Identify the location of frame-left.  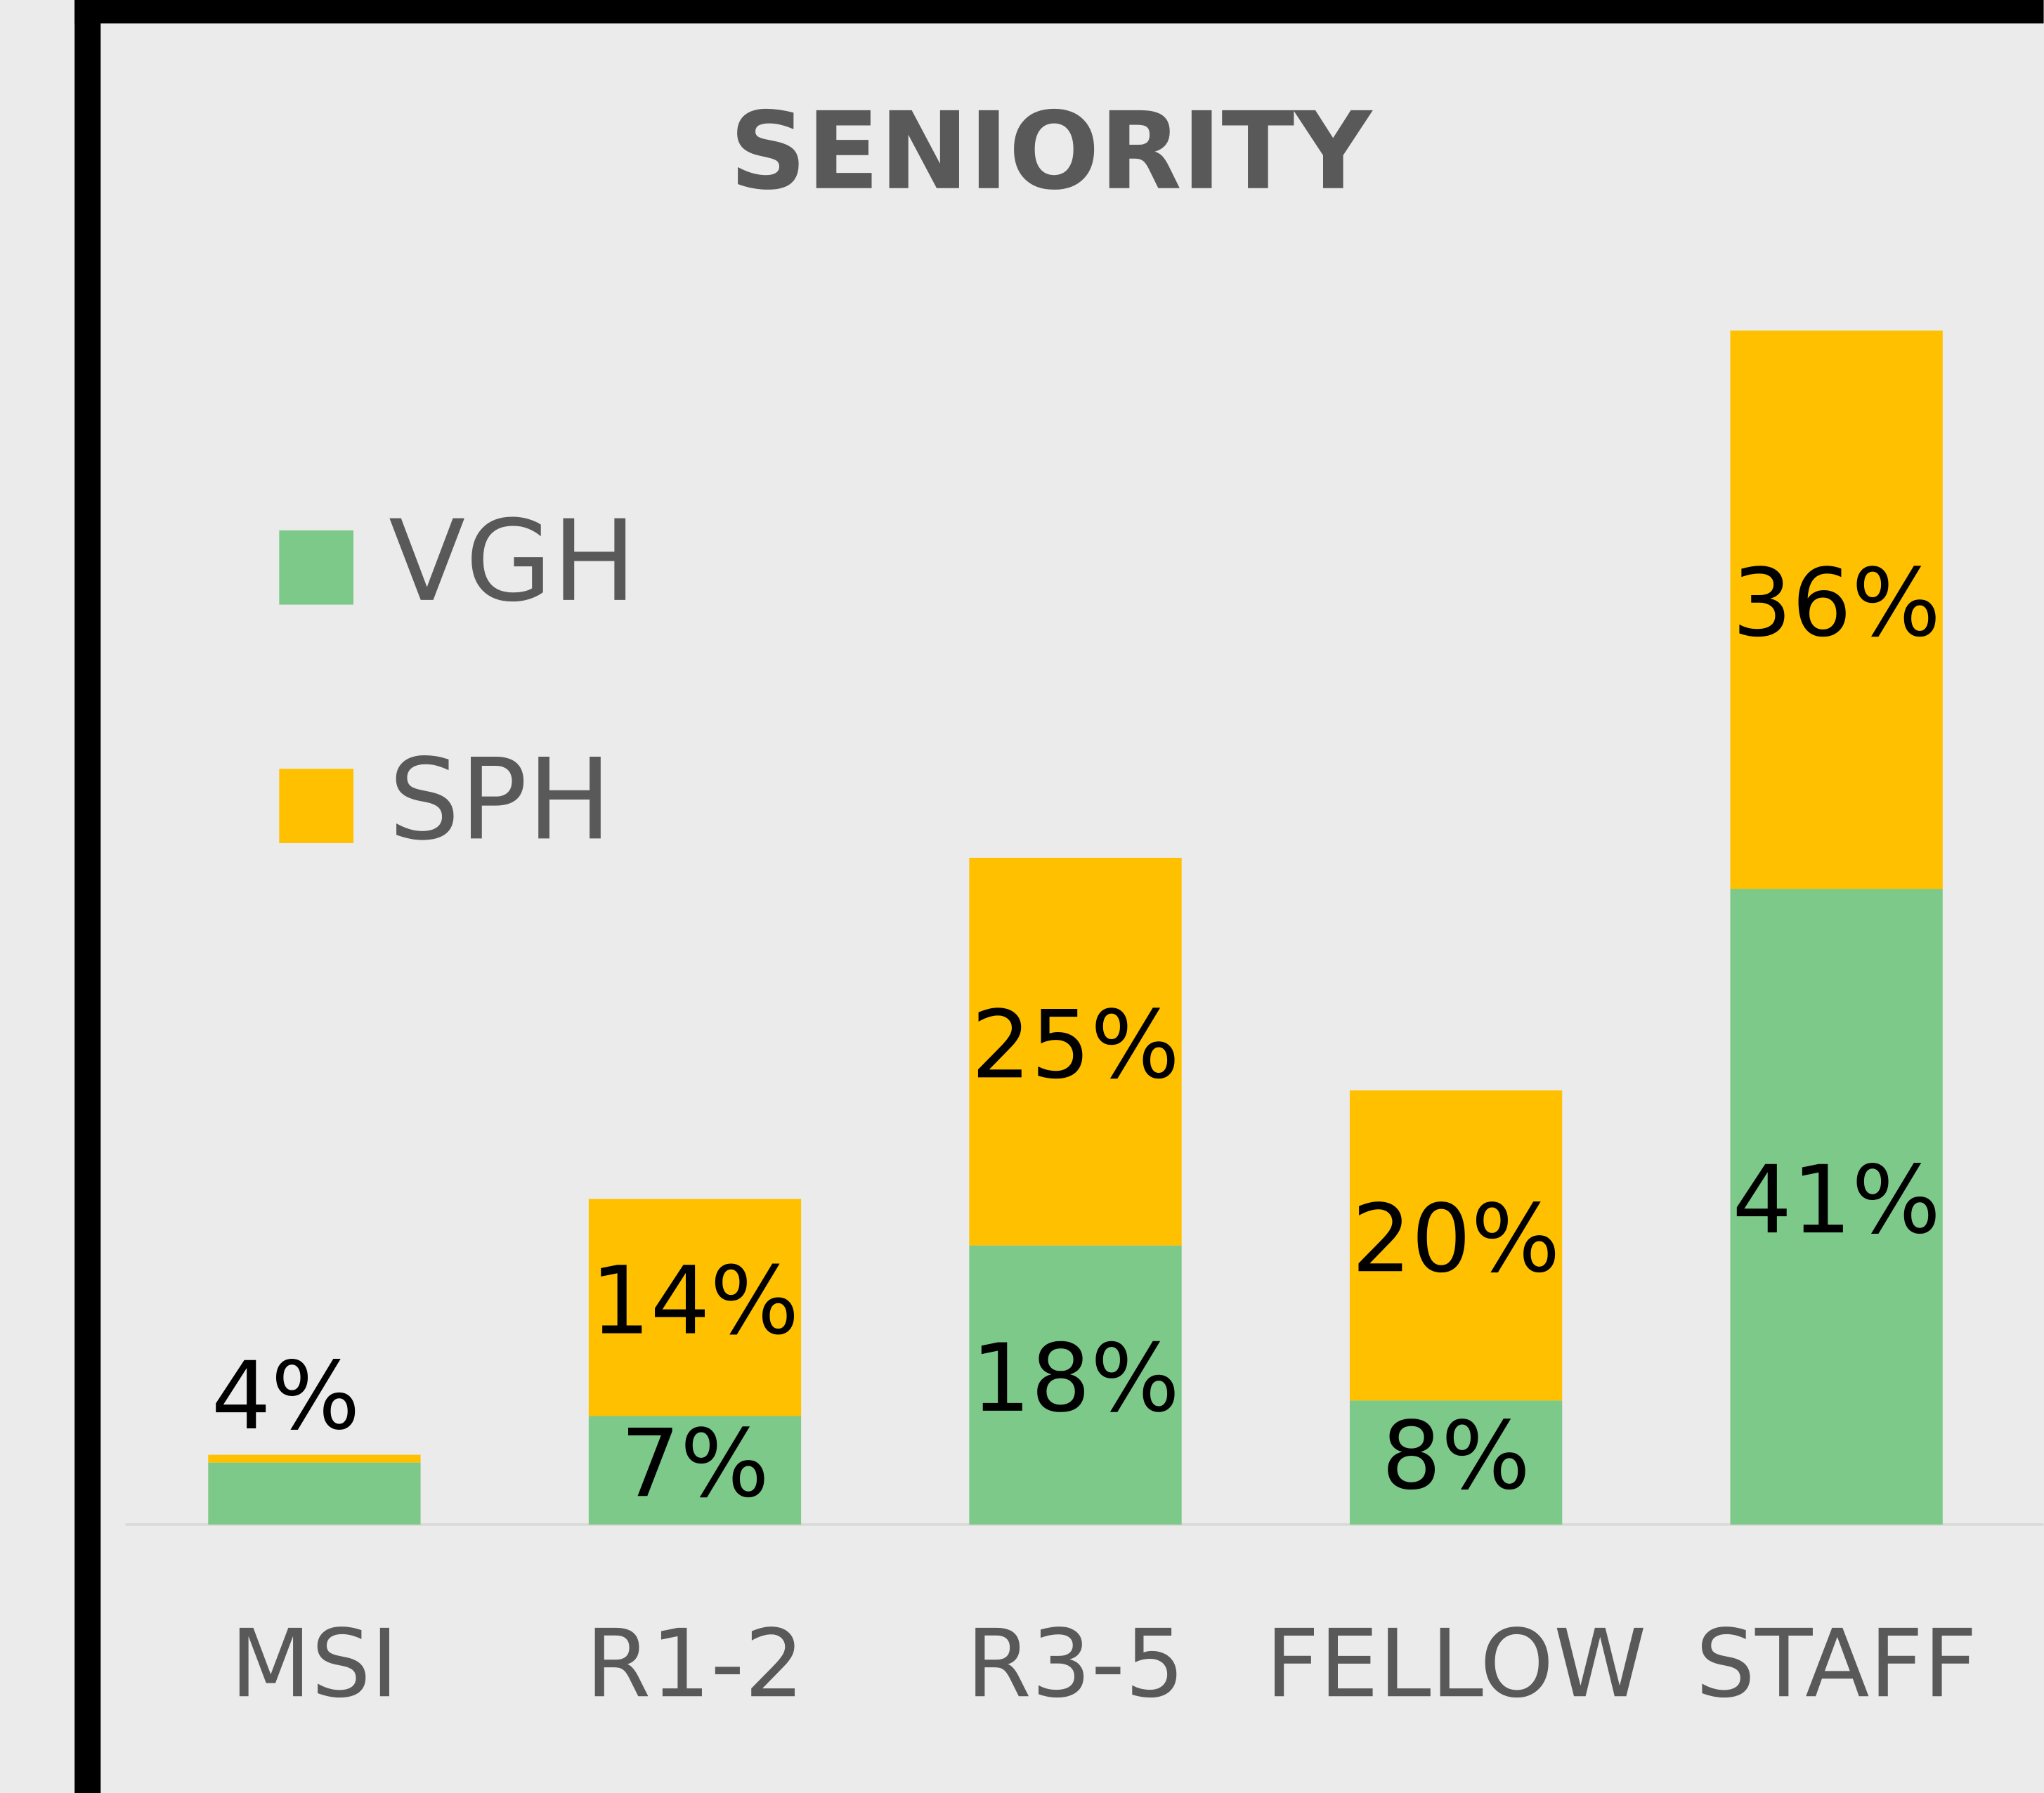
(87, 896).